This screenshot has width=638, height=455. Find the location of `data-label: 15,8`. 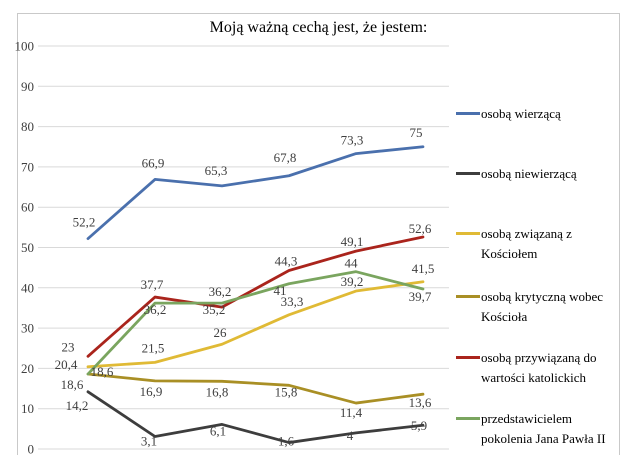

data-label: 15,8 is located at coordinates (286, 391).